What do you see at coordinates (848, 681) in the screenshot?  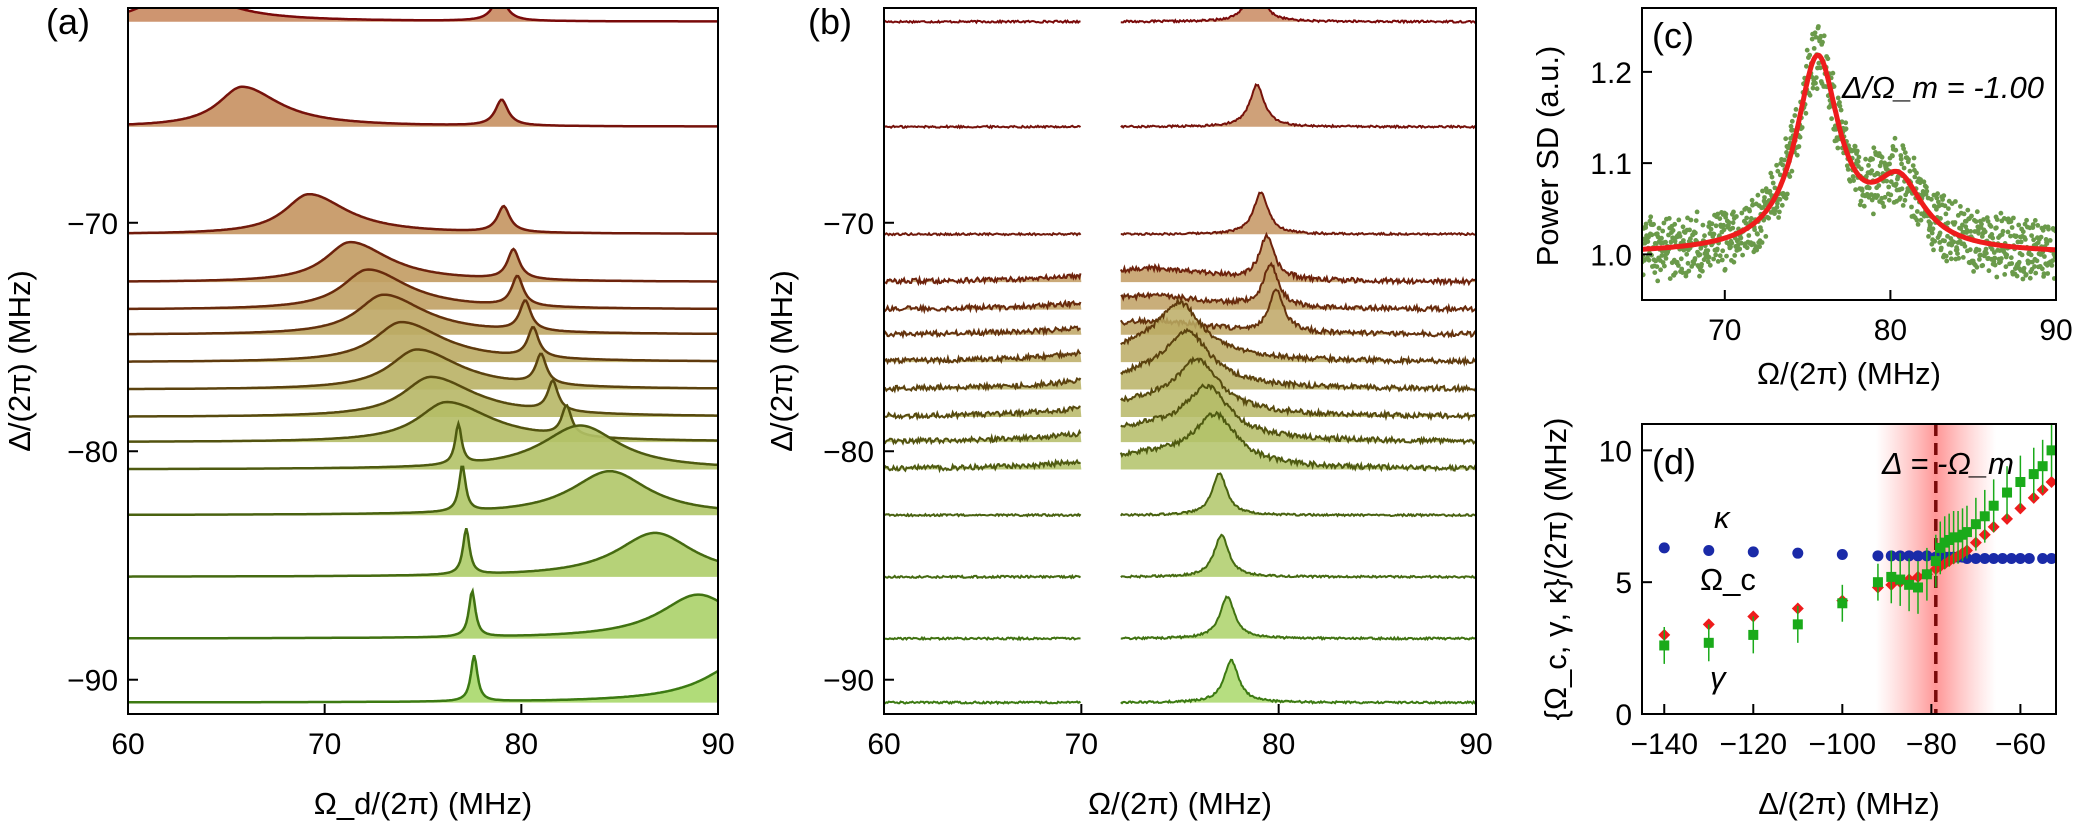 I see `panel-b-ytick-label: −90` at bounding box center [848, 681].